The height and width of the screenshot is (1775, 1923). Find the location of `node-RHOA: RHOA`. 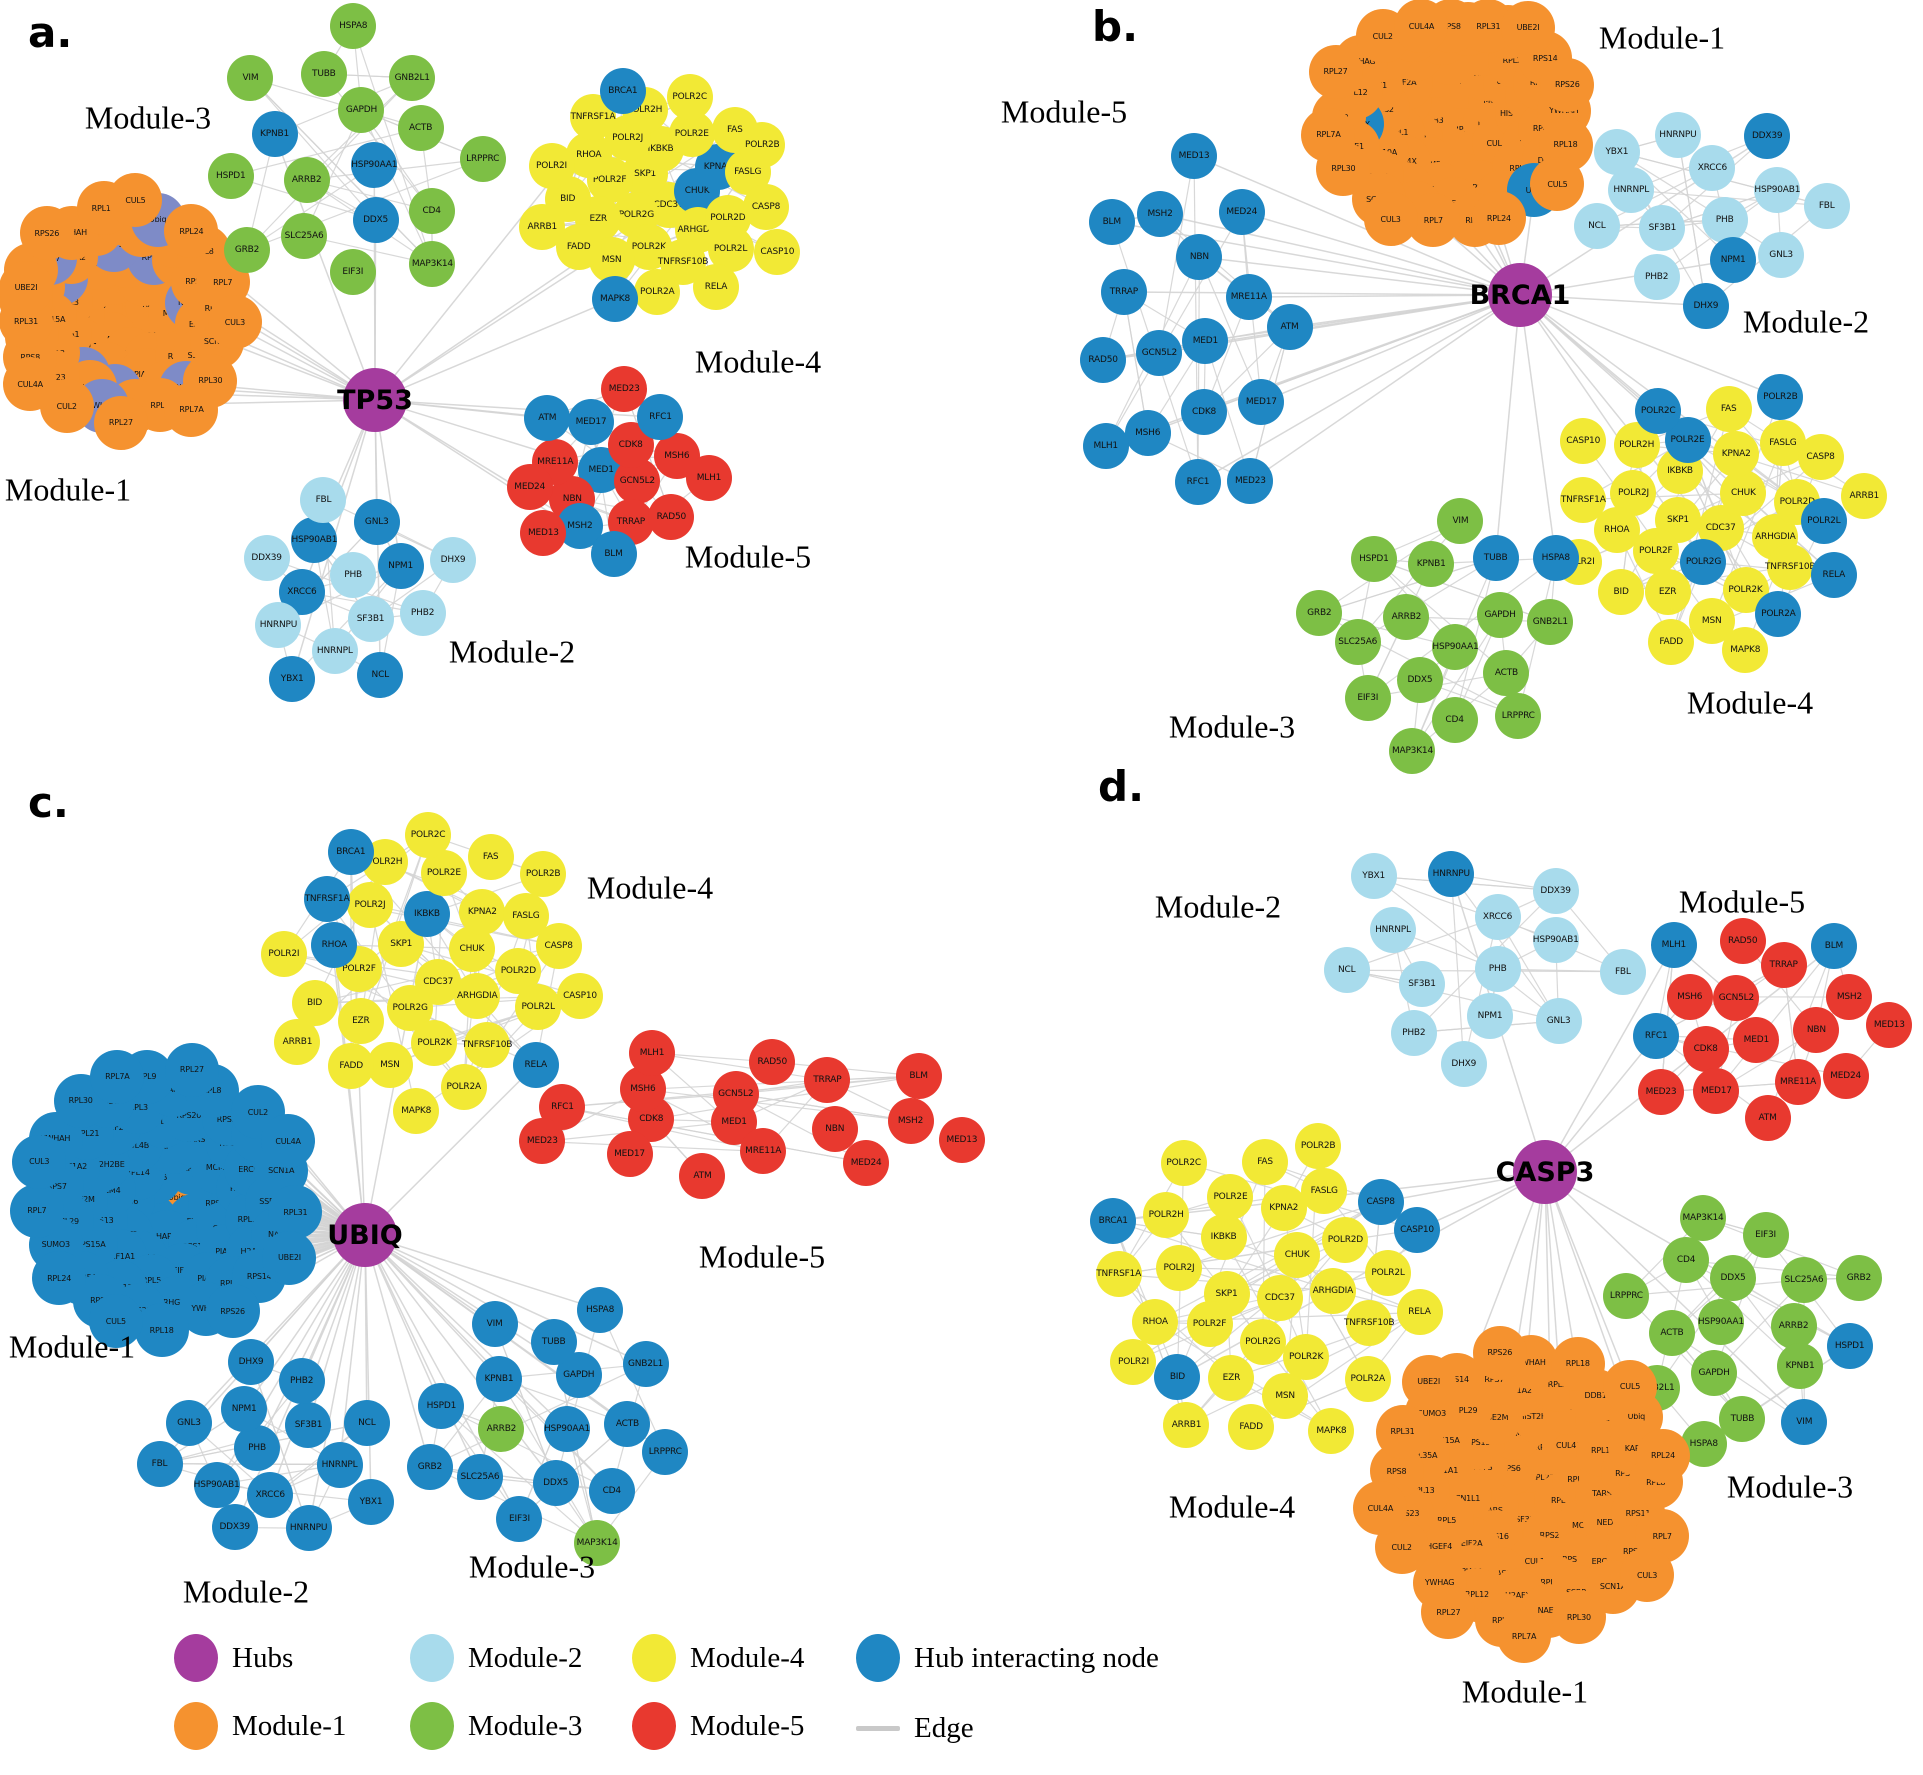

node-RHOA: RHOA is located at coordinates (334, 944).